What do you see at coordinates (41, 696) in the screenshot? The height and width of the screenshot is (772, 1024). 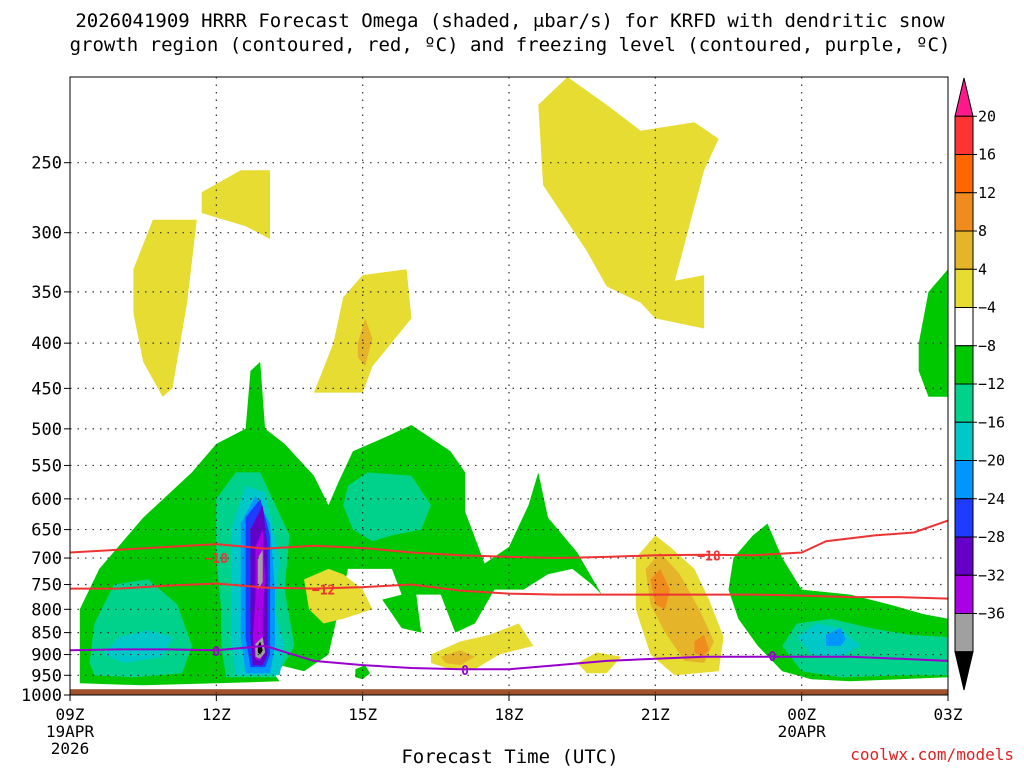 I see `y-tick-label-1000: 1000` at bounding box center [41, 696].